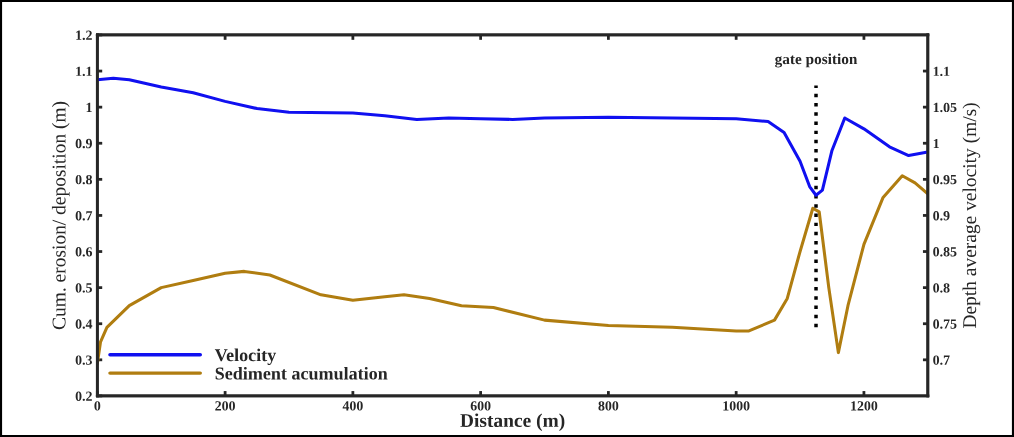  What do you see at coordinates (945, 324) in the screenshot?
I see `y2-tick-label: 0.75` at bounding box center [945, 324].